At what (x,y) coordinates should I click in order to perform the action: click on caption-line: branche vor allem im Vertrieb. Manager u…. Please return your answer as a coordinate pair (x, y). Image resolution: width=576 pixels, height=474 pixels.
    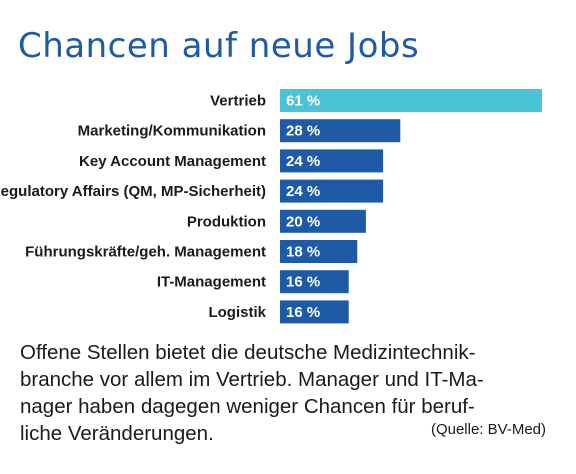
    Looking at the image, I should click on (252, 379).